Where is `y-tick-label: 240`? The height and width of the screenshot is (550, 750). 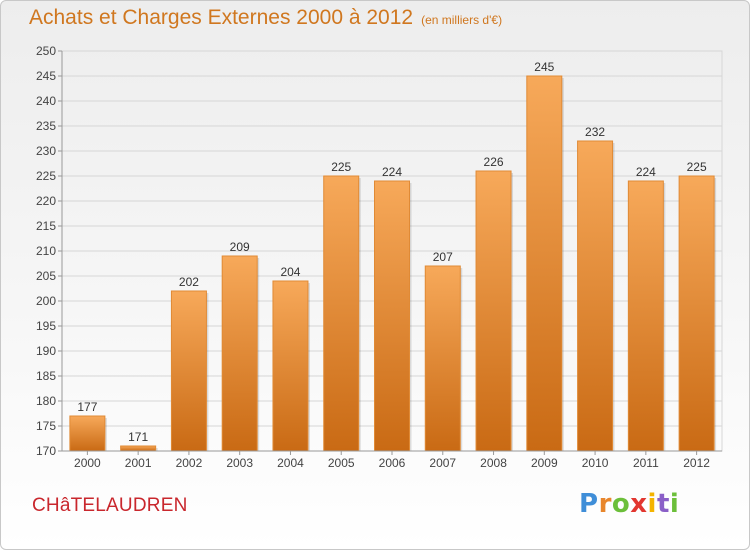 y-tick-label: 240 is located at coordinates (46, 101).